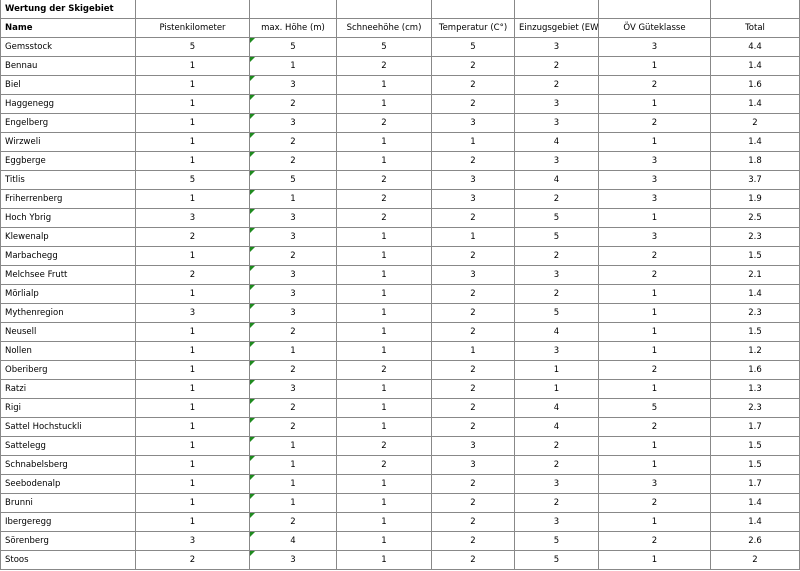  Describe the element at coordinates (755, 28) in the screenshot. I see `header-cell: Total` at that location.